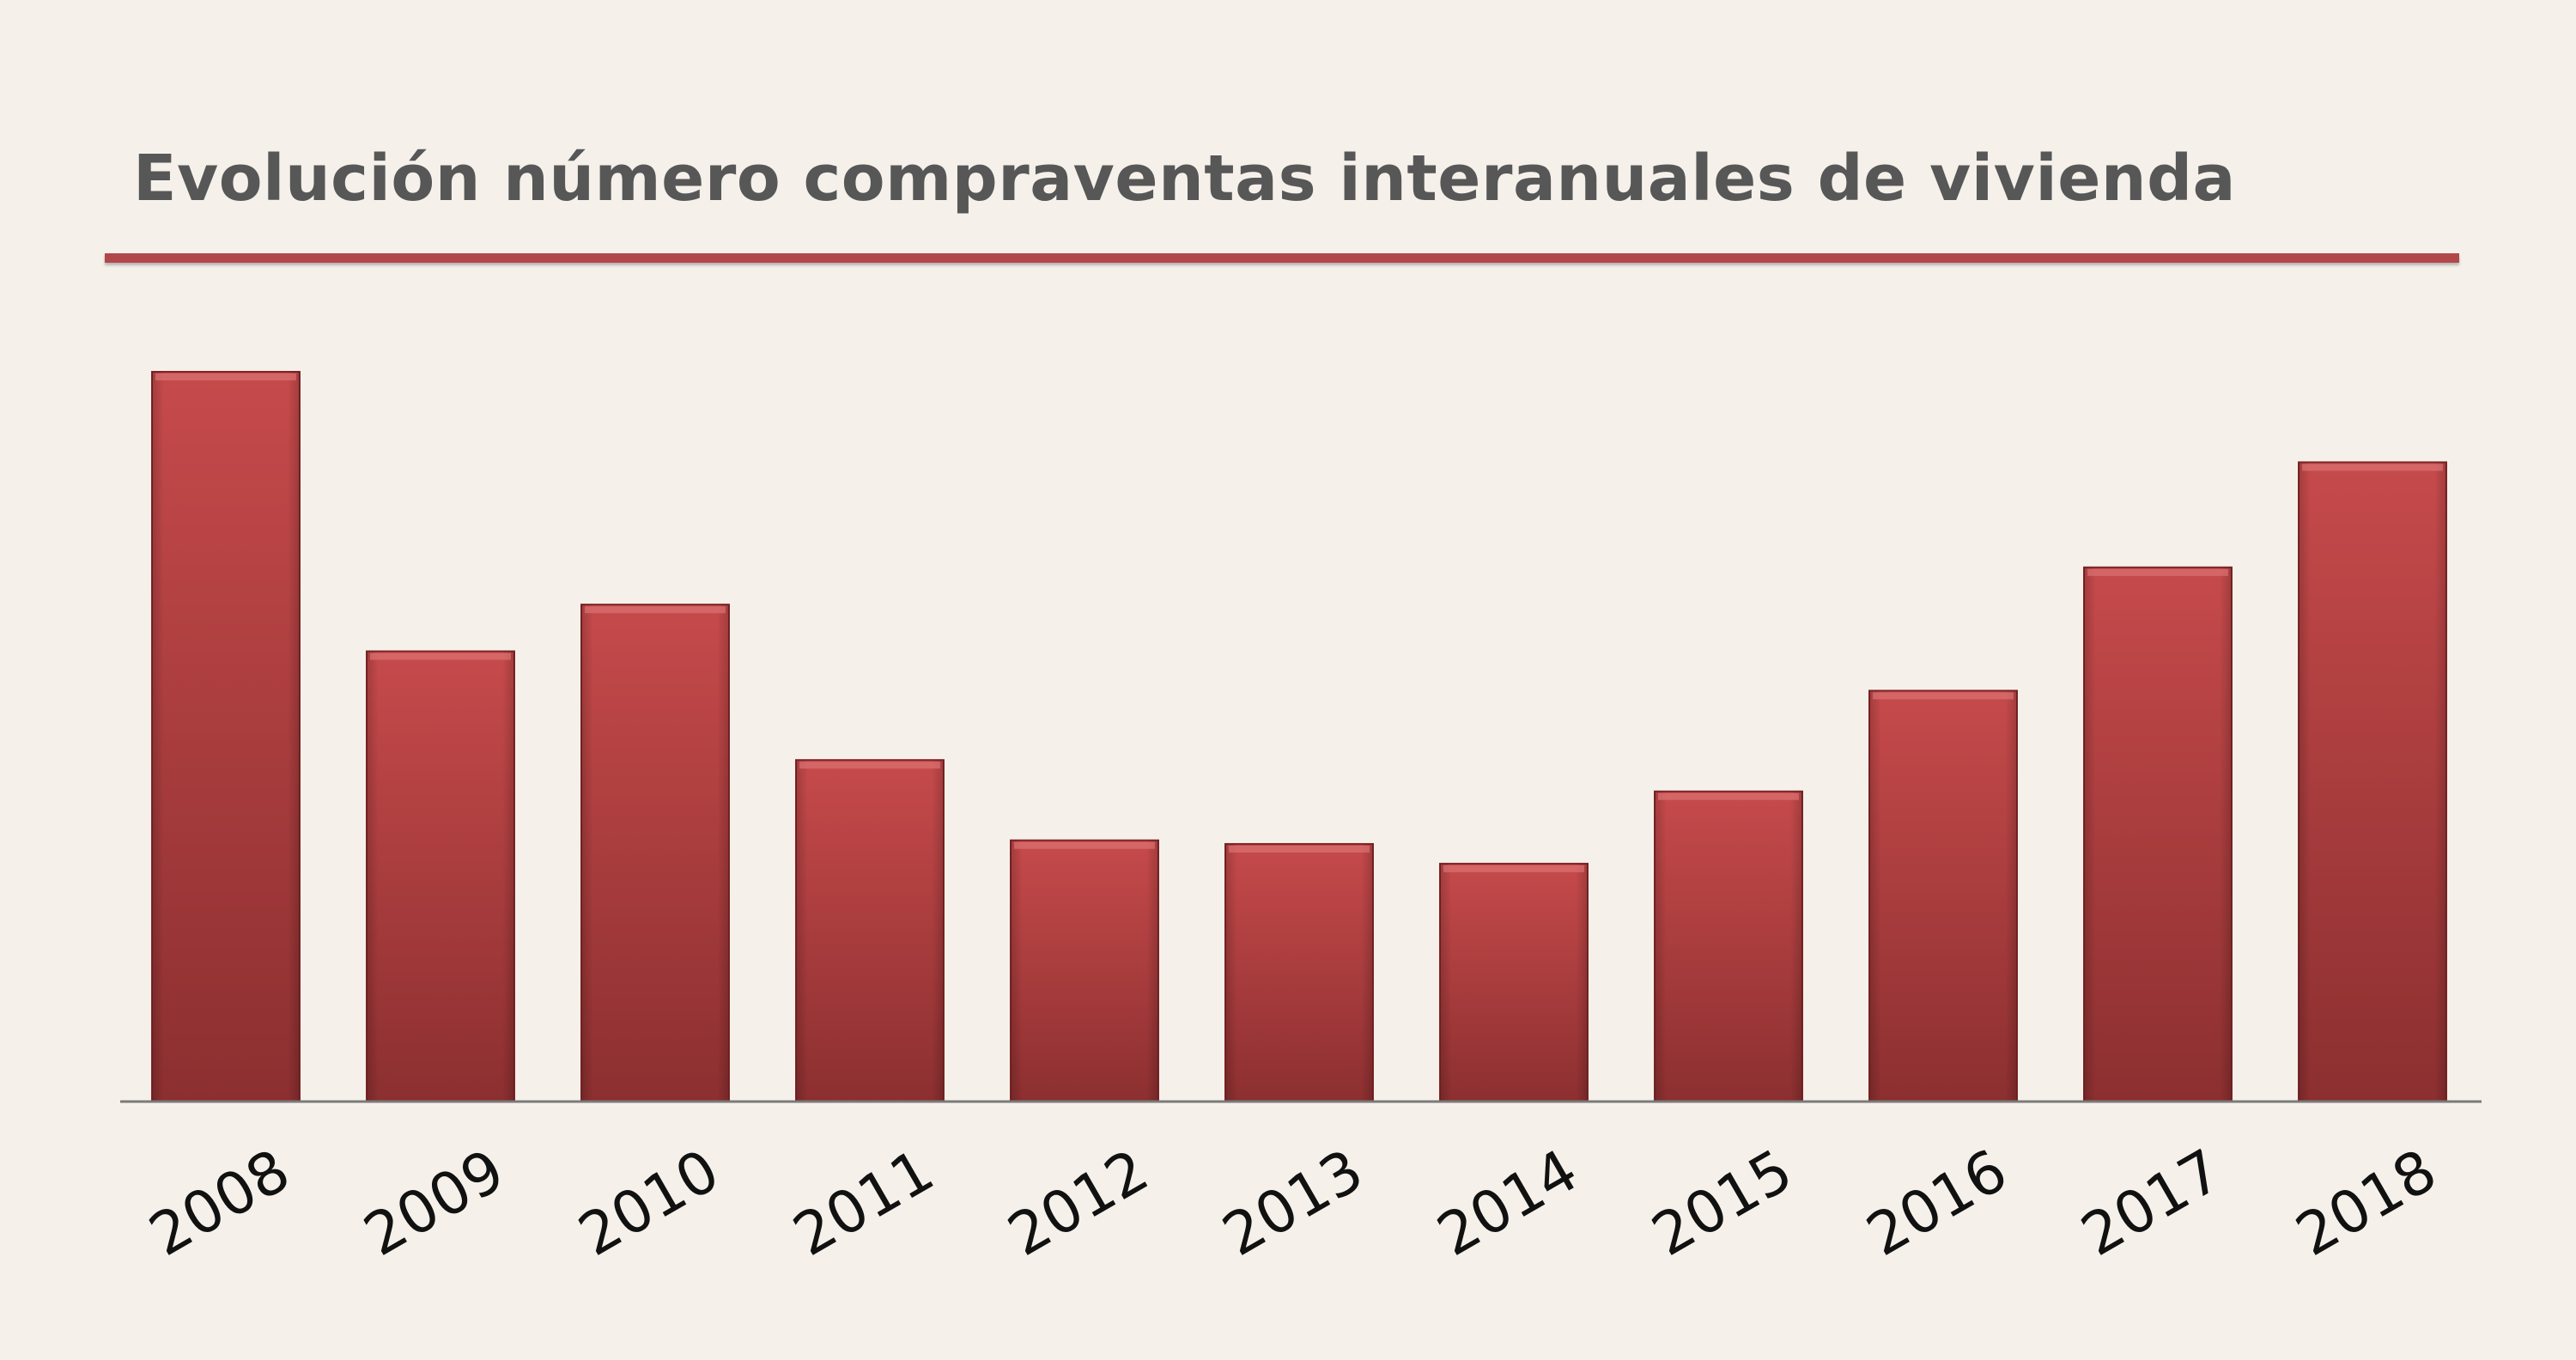 The height and width of the screenshot is (1360, 2576). Describe the element at coordinates (2366, 1203) in the screenshot. I see `x-tick-label: 2018` at that location.